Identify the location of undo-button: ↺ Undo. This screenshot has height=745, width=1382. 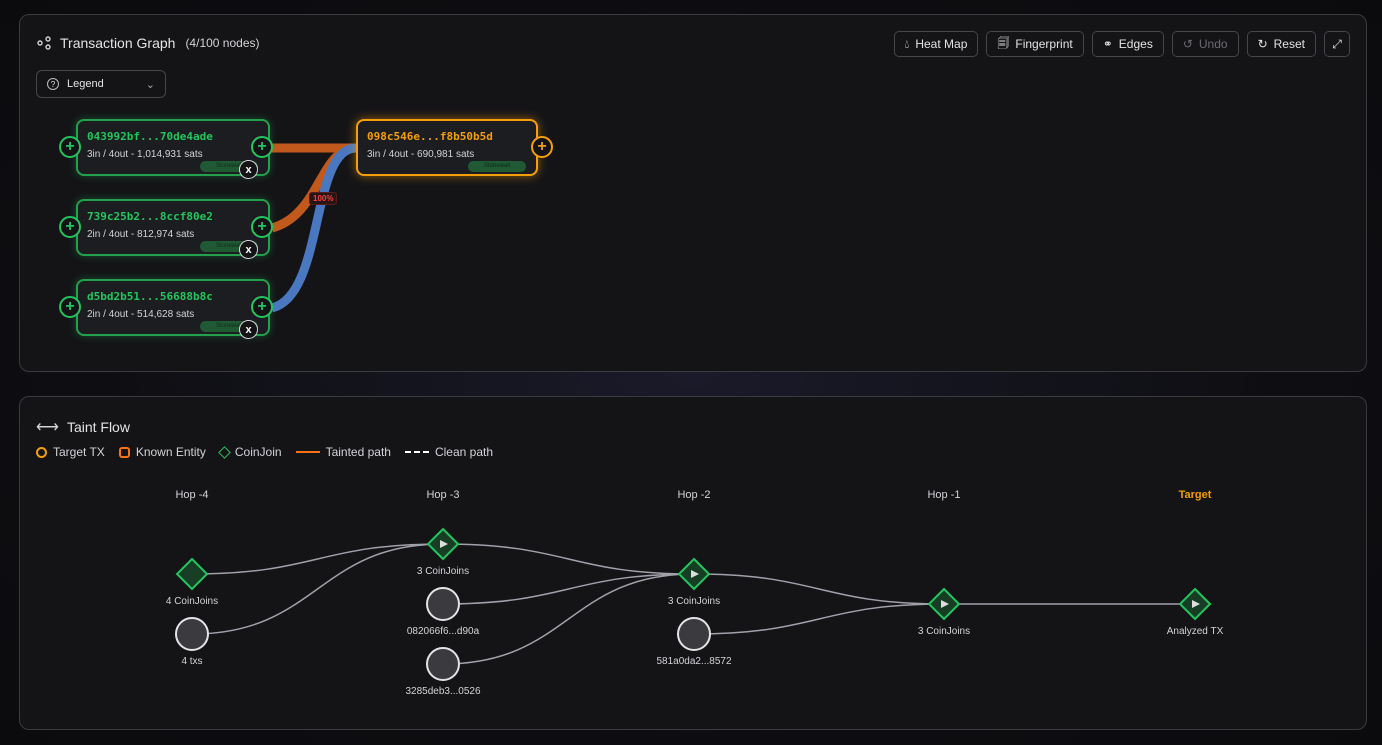
(1205, 44).